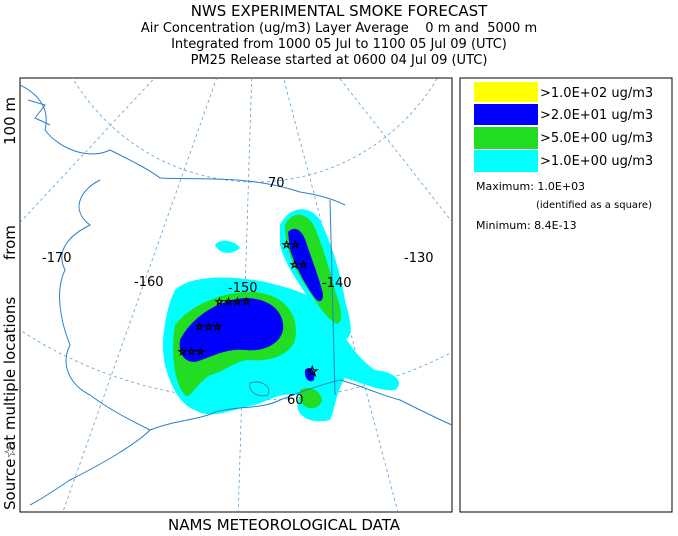  Describe the element at coordinates (284, 524) in the screenshot. I see `footer: NAMS METEOROLOGICAL DATA` at that location.